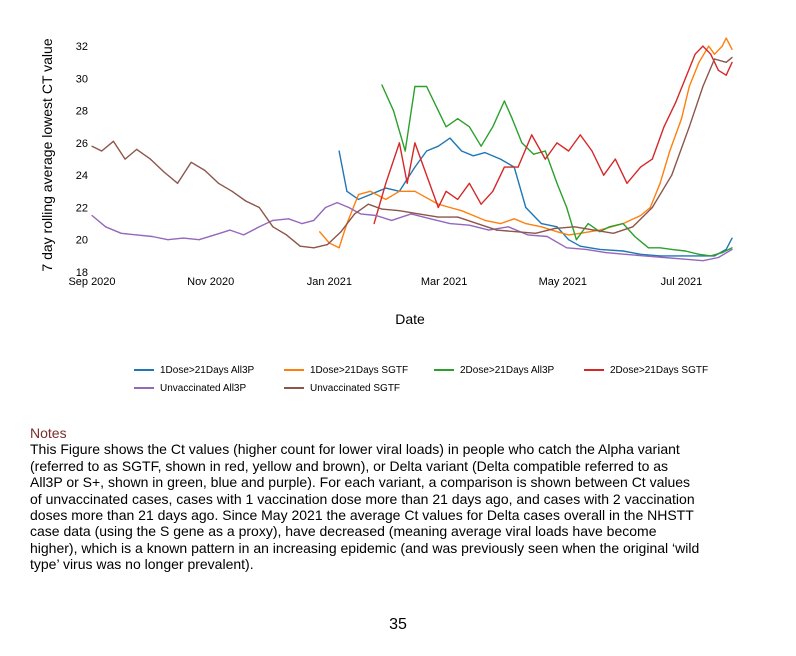 Image resolution: width=796 pixels, height=656 pixels. Describe the element at coordinates (410, 319) in the screenshot. I see `x-axis-title: Date` at that location.